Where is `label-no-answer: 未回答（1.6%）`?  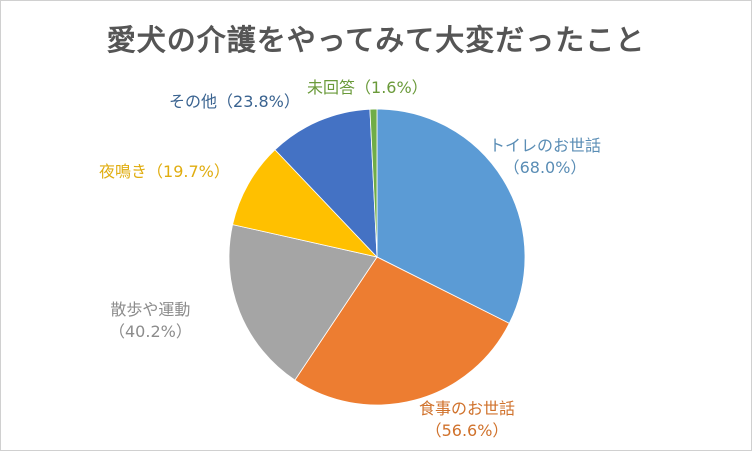
label-no-answer: 未回答（1.6%） is located at coordinates (367, 88).